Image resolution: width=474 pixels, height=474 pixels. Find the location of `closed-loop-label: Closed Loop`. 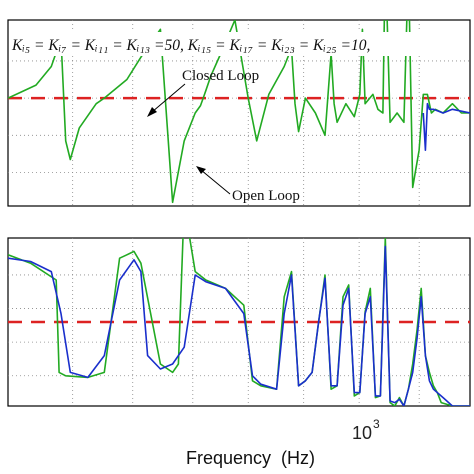

closed-loop-label: Closed Loop is located at coordinates (220, 76).